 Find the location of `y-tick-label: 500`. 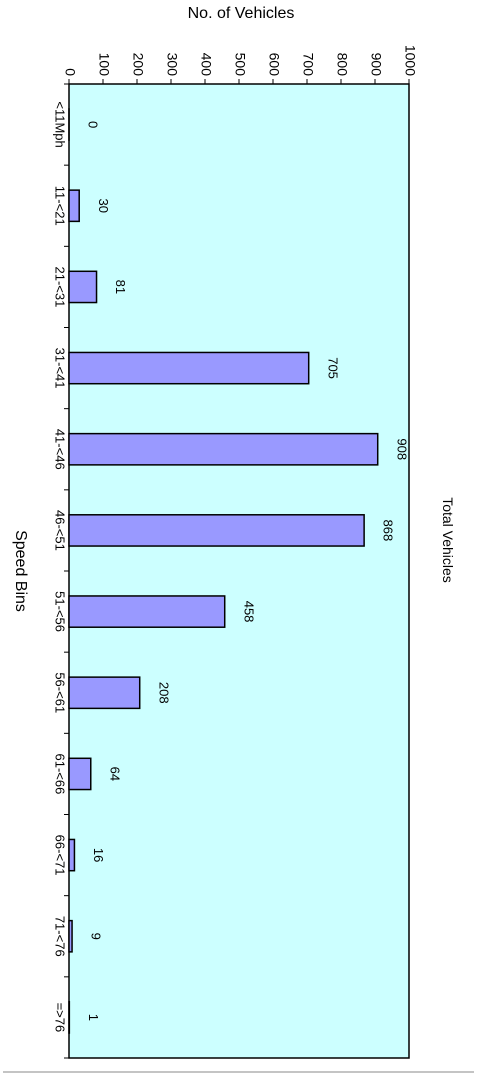

y-tick-label: 500 is located at coordinates (240, 65).